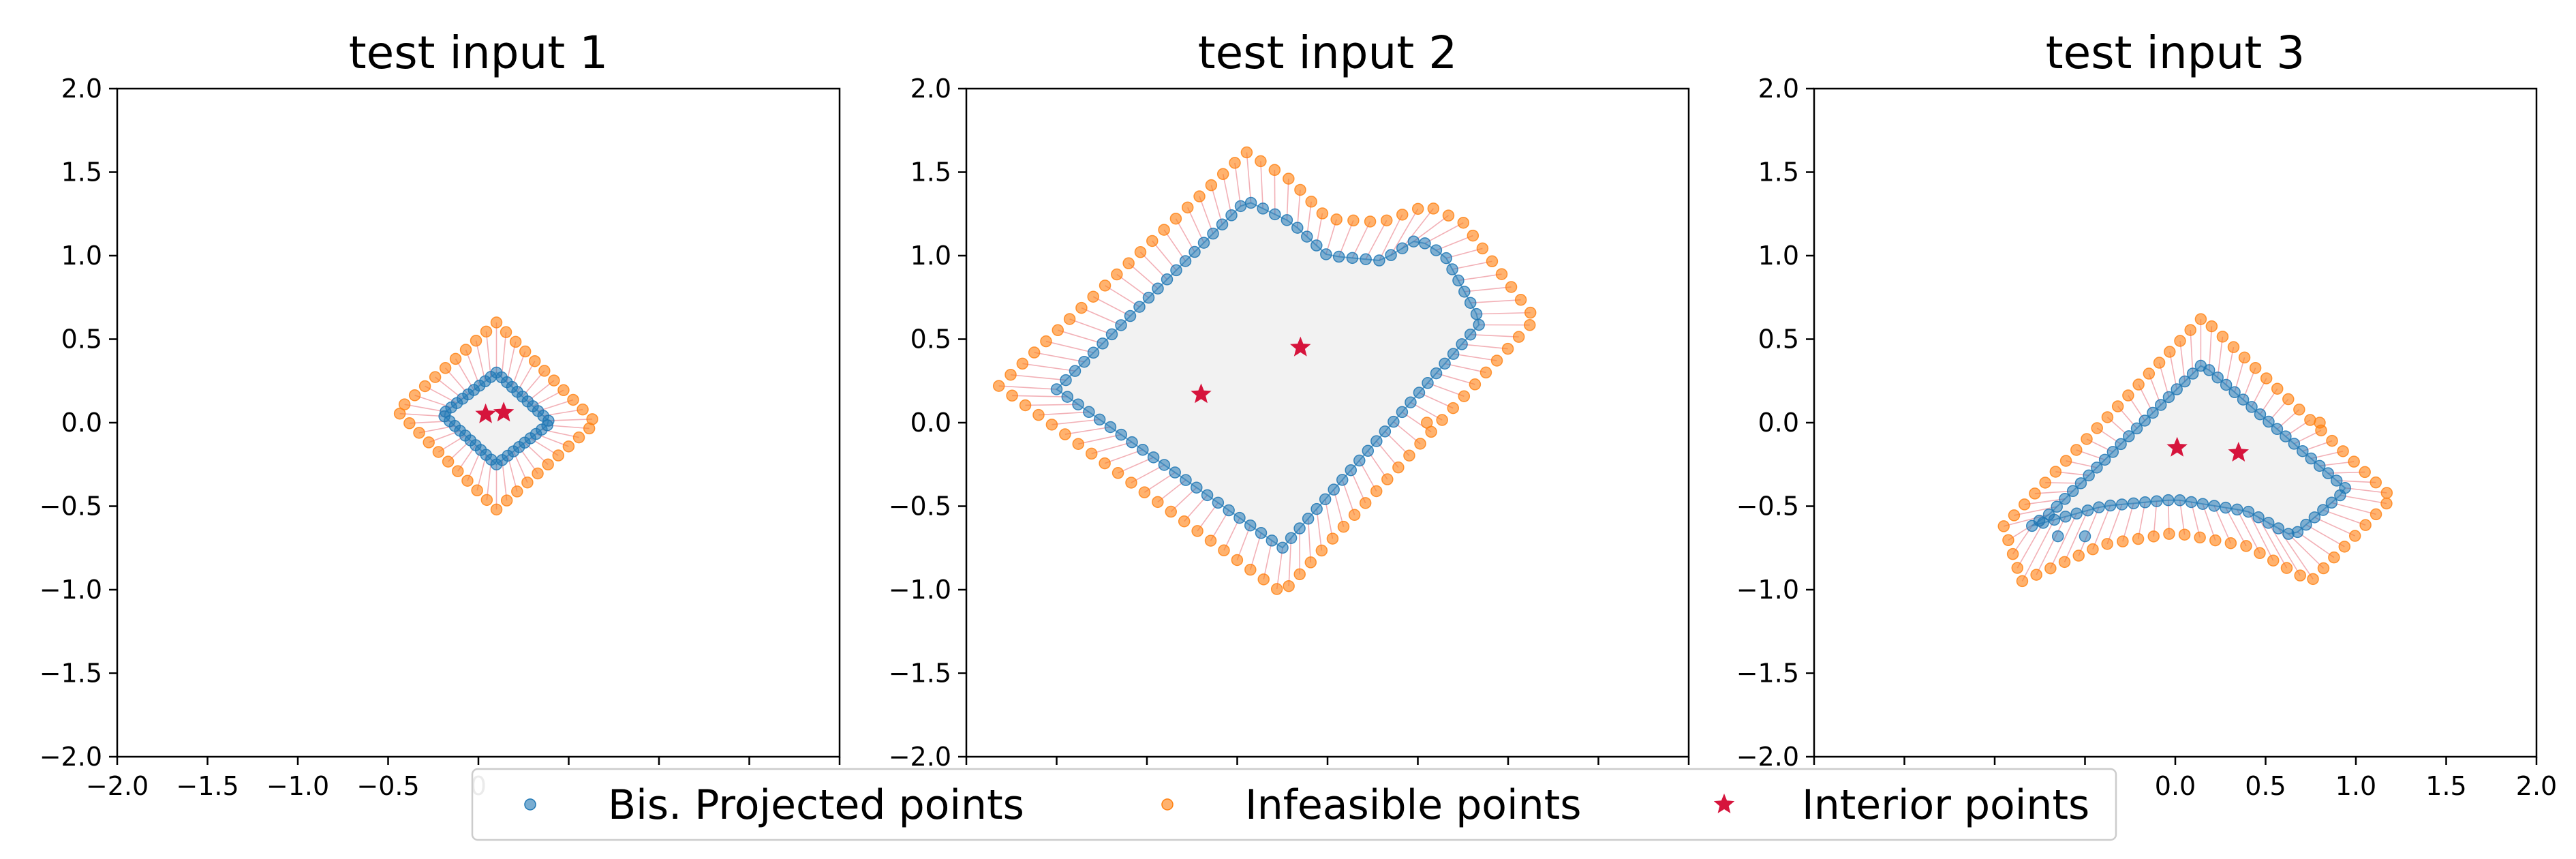 This screenshot has width=2576, height=859. What do you see at coordinates (1946, 805) in the screenshot?
I see `legend-label: Interior points` at bounding box center [1946, 805].